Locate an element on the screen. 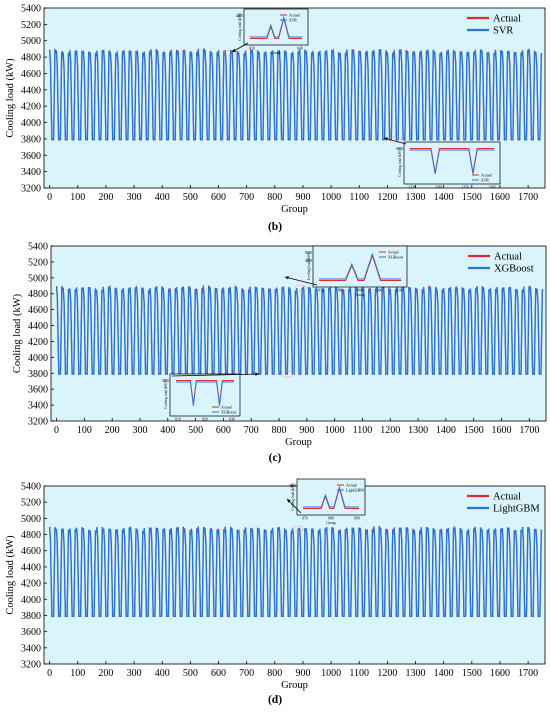  x-tick-label: 1700 is located at coordinates (528, 197).